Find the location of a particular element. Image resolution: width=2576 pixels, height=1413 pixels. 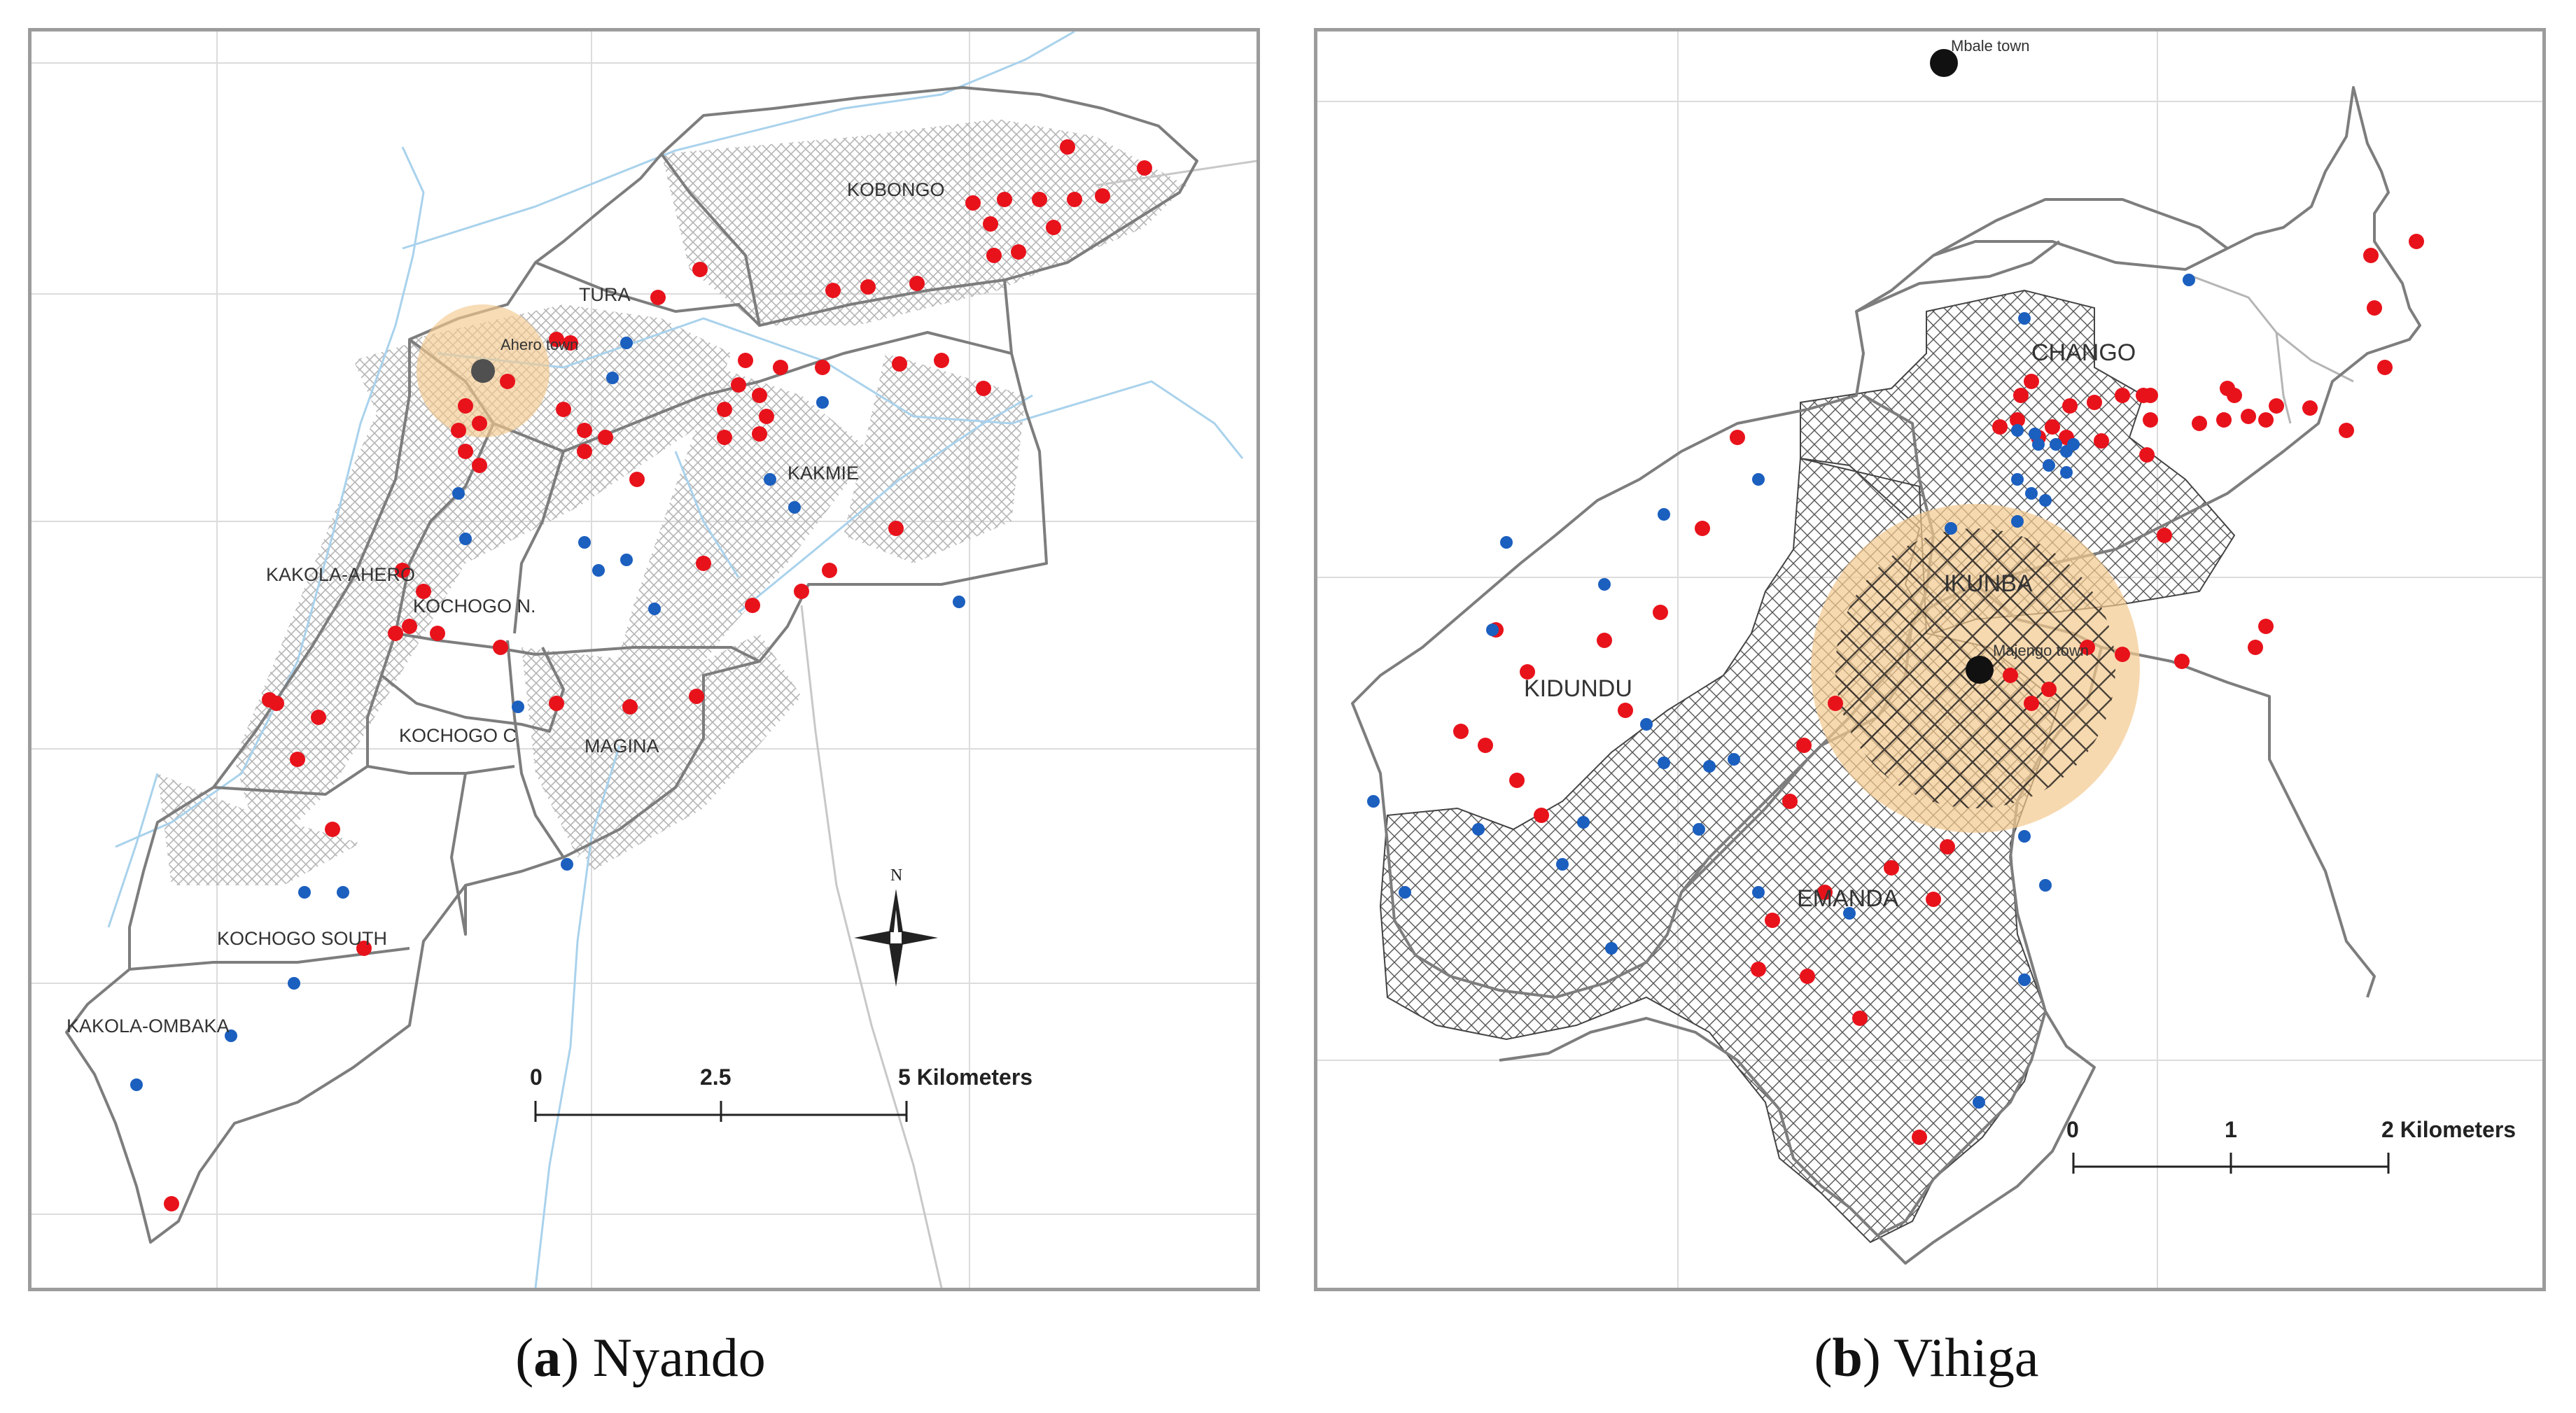

scale-tick-end: 2 Kilometers is located at coordinates (2448, 1129).